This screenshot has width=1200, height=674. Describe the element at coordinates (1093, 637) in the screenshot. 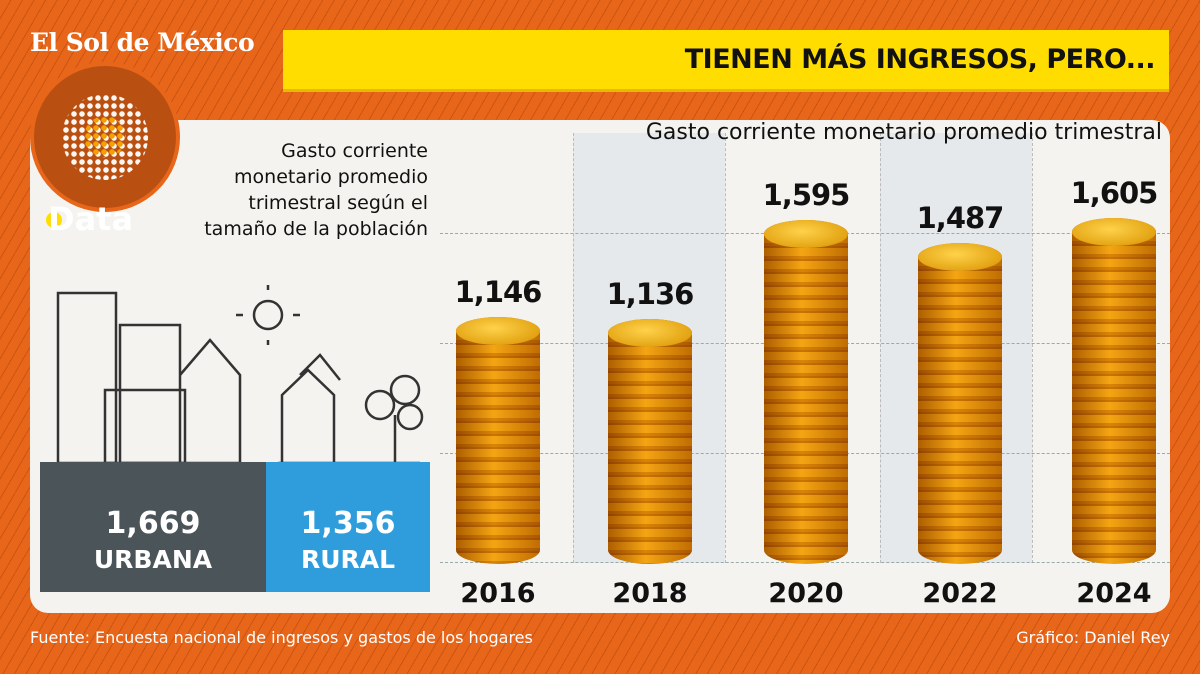

I see `credit: Gráfico: Daniel Rey` at that location.